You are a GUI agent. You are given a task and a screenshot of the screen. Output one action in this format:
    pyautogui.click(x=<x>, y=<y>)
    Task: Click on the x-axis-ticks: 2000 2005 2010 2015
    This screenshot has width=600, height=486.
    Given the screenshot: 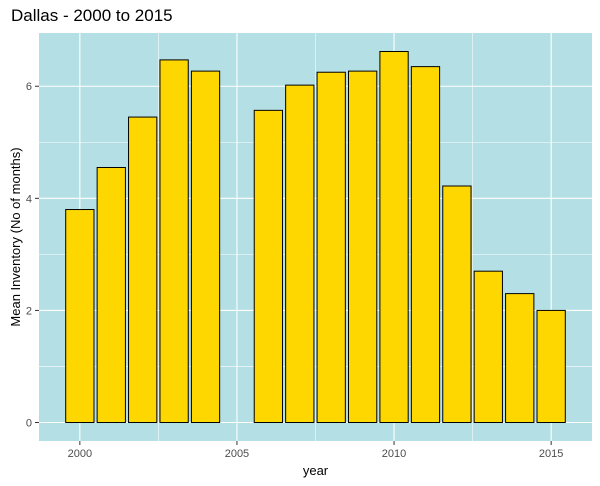 What is the action you would take?
    pyautogui.click(x=315, y=450)
    